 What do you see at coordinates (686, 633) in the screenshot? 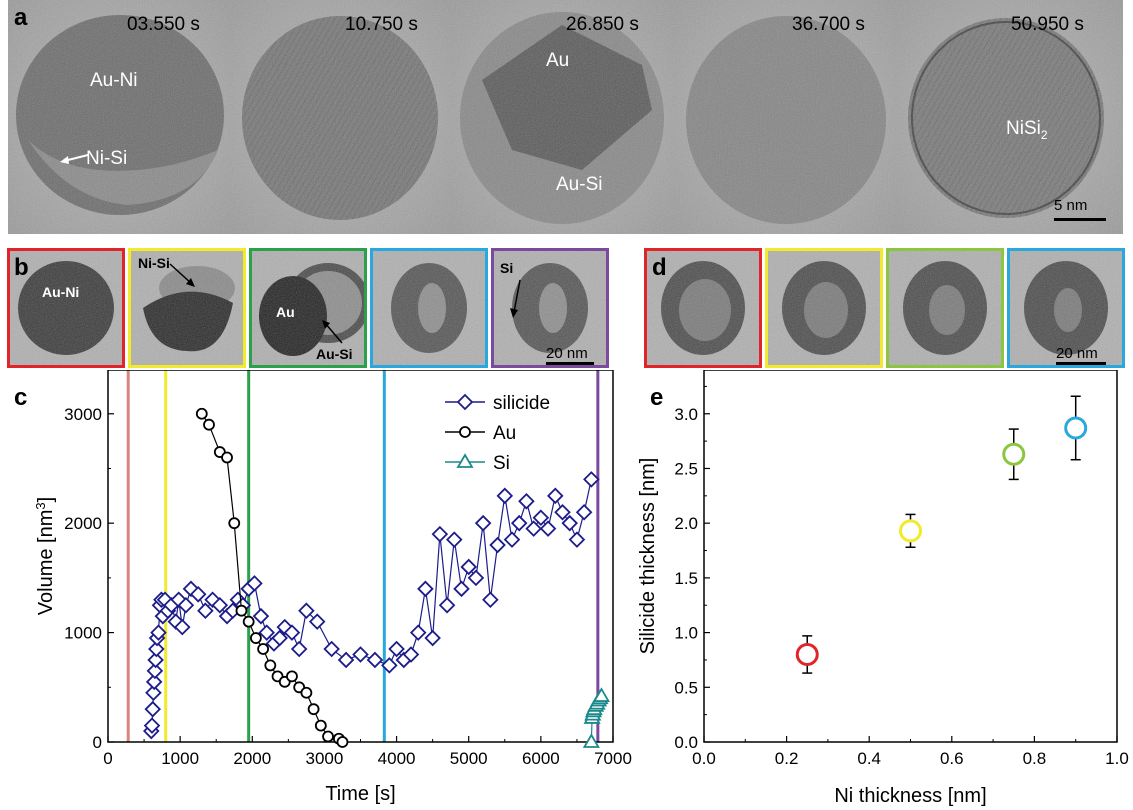
I see `e-ytick-label: 1.0` at bounding box center [686, 633].